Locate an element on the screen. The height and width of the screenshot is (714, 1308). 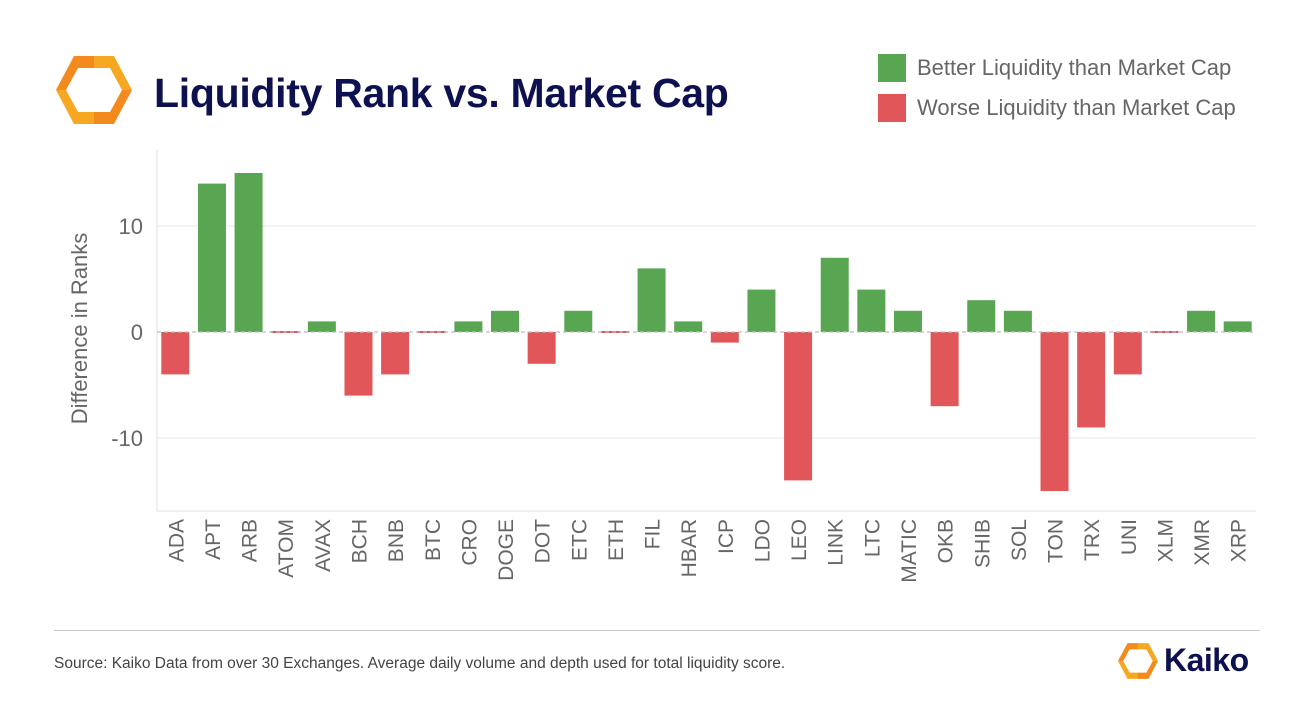
x-tick-label: TRX is located at coordinates (1092, 540).